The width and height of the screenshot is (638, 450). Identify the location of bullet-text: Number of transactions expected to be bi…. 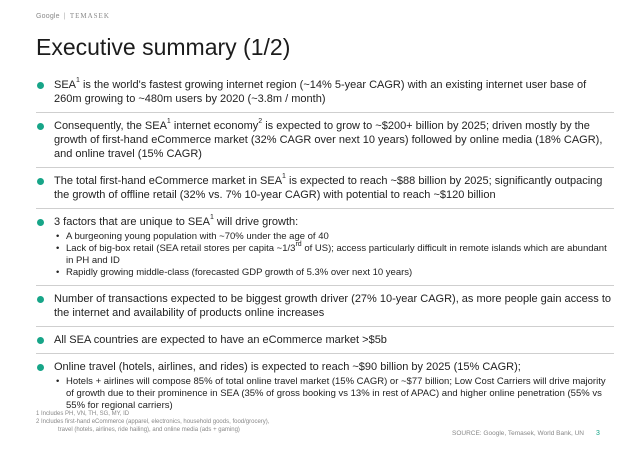
(332, 306).